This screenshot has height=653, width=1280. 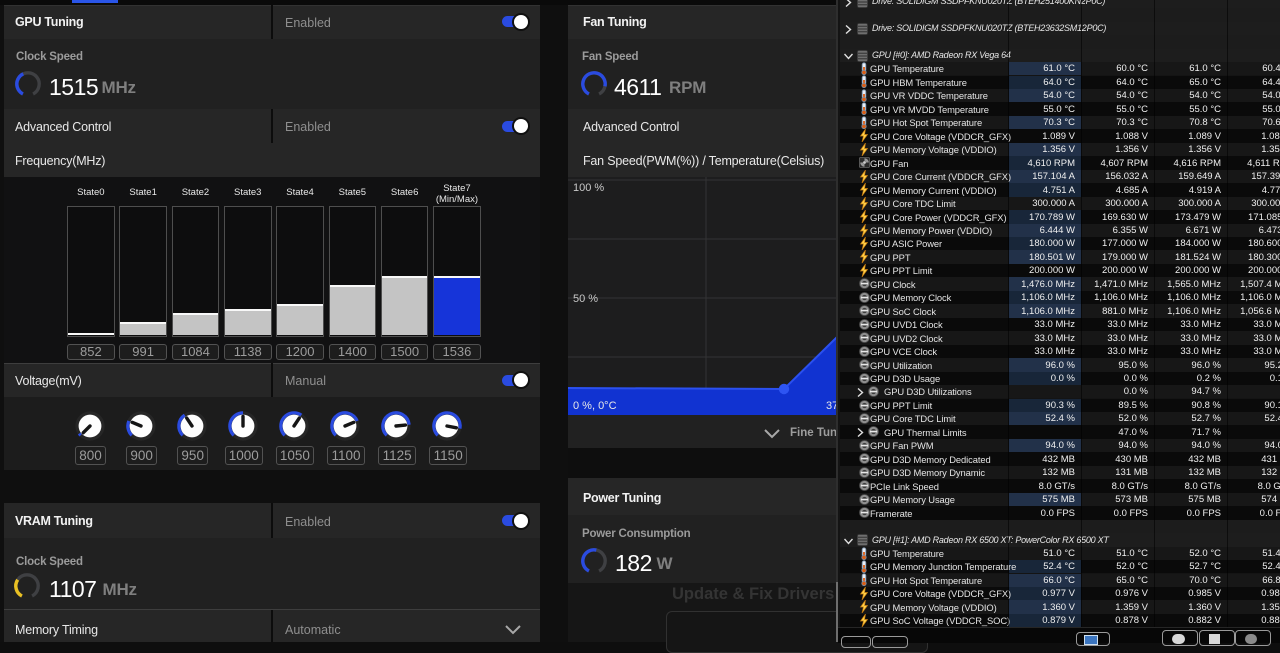 I want to click on svg-text: 50 %, so click(x=585, y=299).